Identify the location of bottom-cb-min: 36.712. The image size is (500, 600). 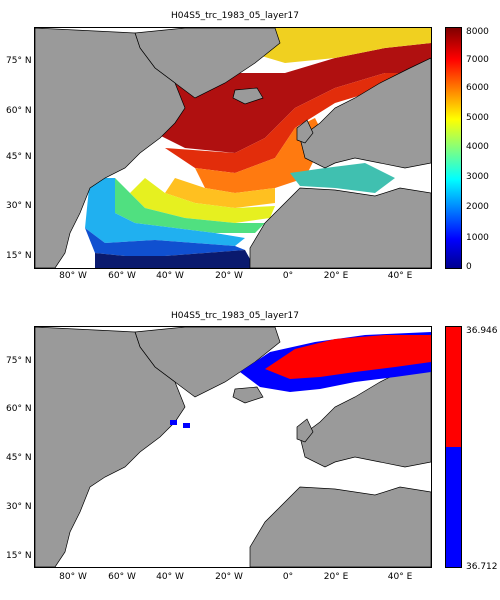
(482, 567).